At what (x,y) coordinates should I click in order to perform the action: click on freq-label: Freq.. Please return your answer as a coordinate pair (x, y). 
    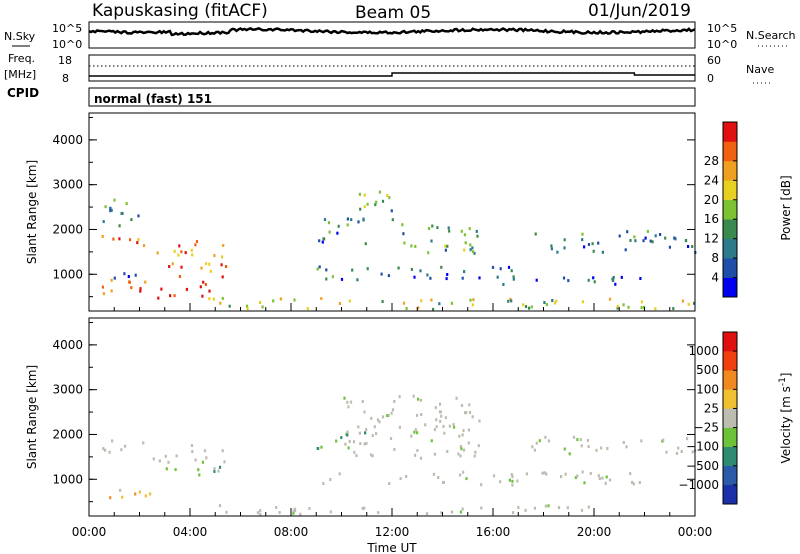
    Looking at the image, I should click on (21, 58).